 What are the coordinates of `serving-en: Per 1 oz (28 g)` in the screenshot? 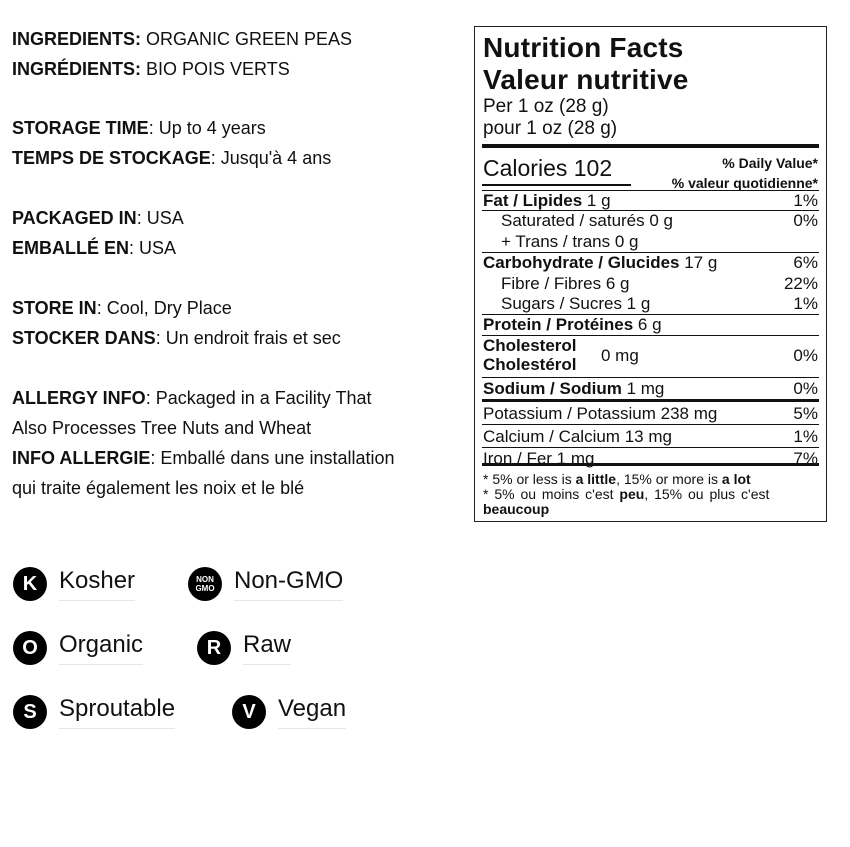 It's located at (546, 106).